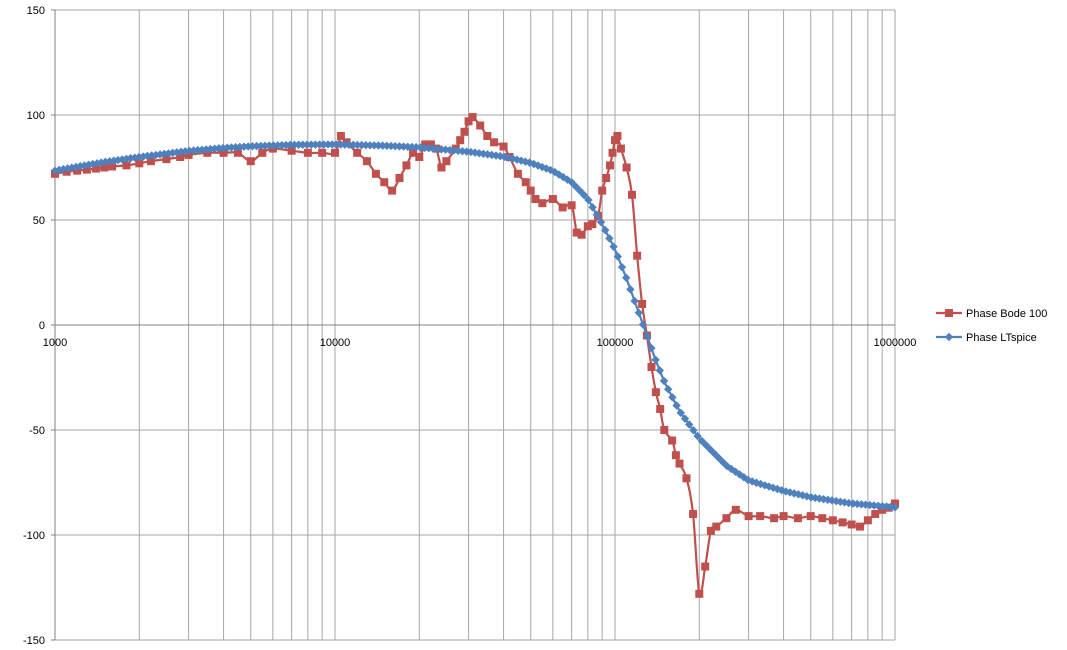  Describe the element at coordinates (335, 343) in the screenshot. I see `x-tick-label: 10000` at that location.